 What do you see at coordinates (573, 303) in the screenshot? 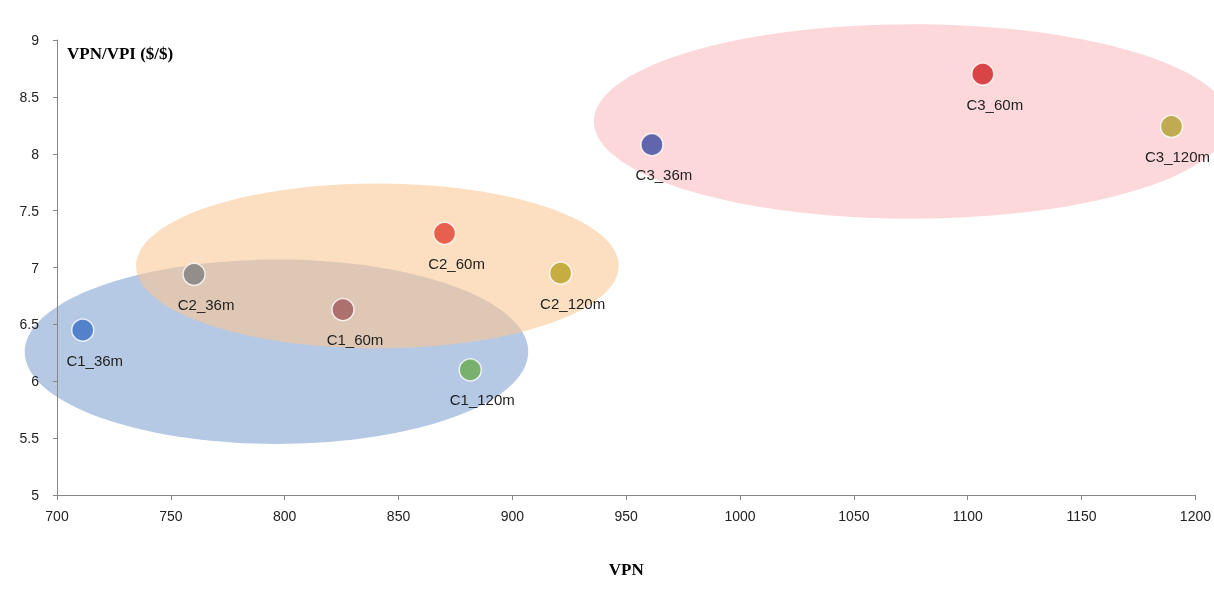
I see `annotation: C2_120m` at bounding box center [573, 303].